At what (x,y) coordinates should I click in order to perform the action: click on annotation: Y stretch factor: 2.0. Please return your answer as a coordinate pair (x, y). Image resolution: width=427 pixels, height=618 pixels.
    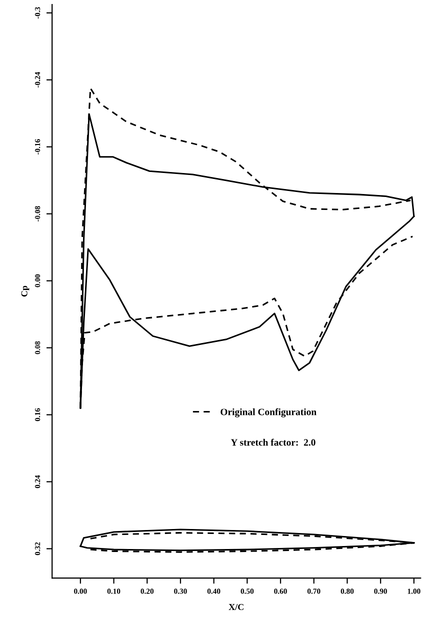
    Looking at the image, I should click on (273, 442).